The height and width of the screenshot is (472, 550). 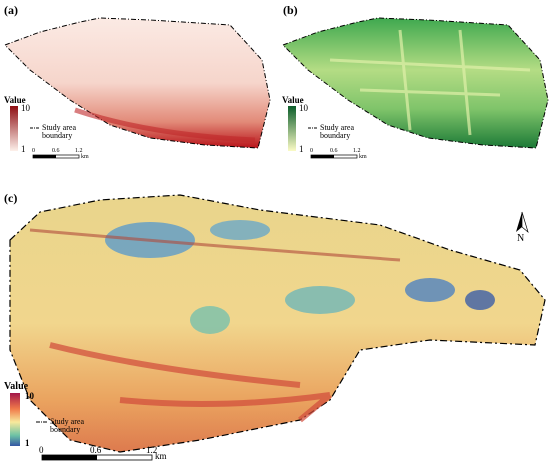 I want to click on north-label: N, so click(x=521, y=238).